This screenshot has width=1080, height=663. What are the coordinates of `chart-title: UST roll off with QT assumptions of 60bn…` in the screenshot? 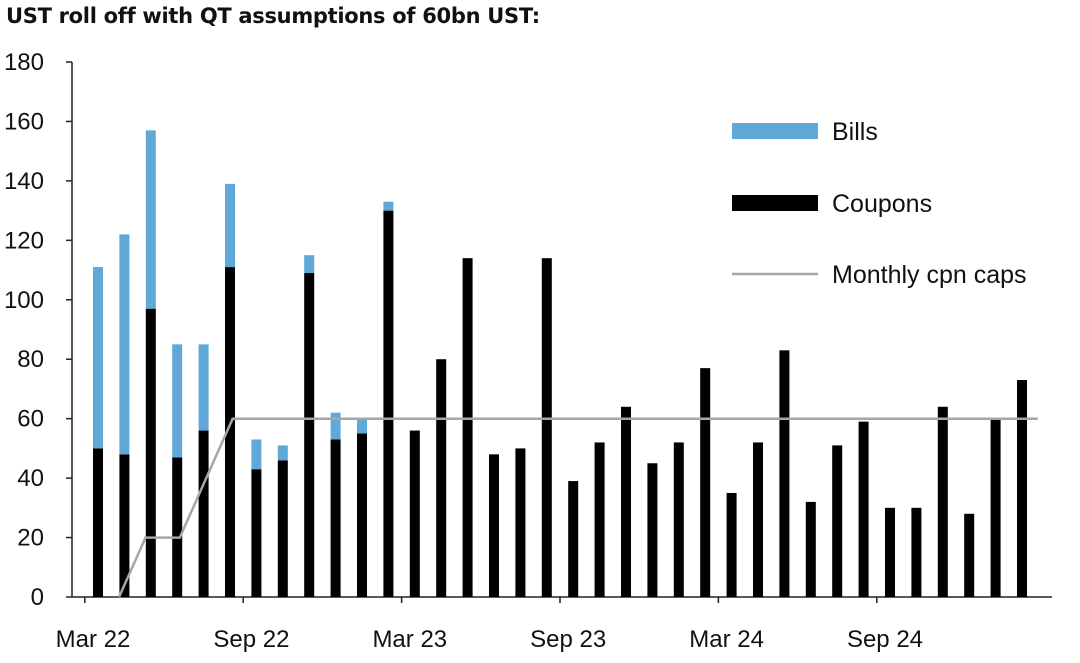 It's located at (273, 16).